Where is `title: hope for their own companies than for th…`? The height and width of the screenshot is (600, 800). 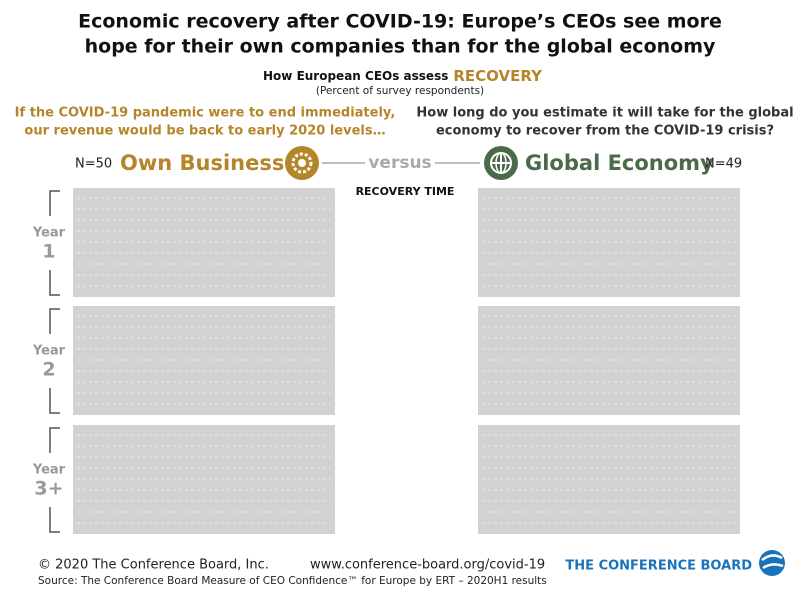
title: hope for their own companies than for th… is located at coordinates (400, 47).